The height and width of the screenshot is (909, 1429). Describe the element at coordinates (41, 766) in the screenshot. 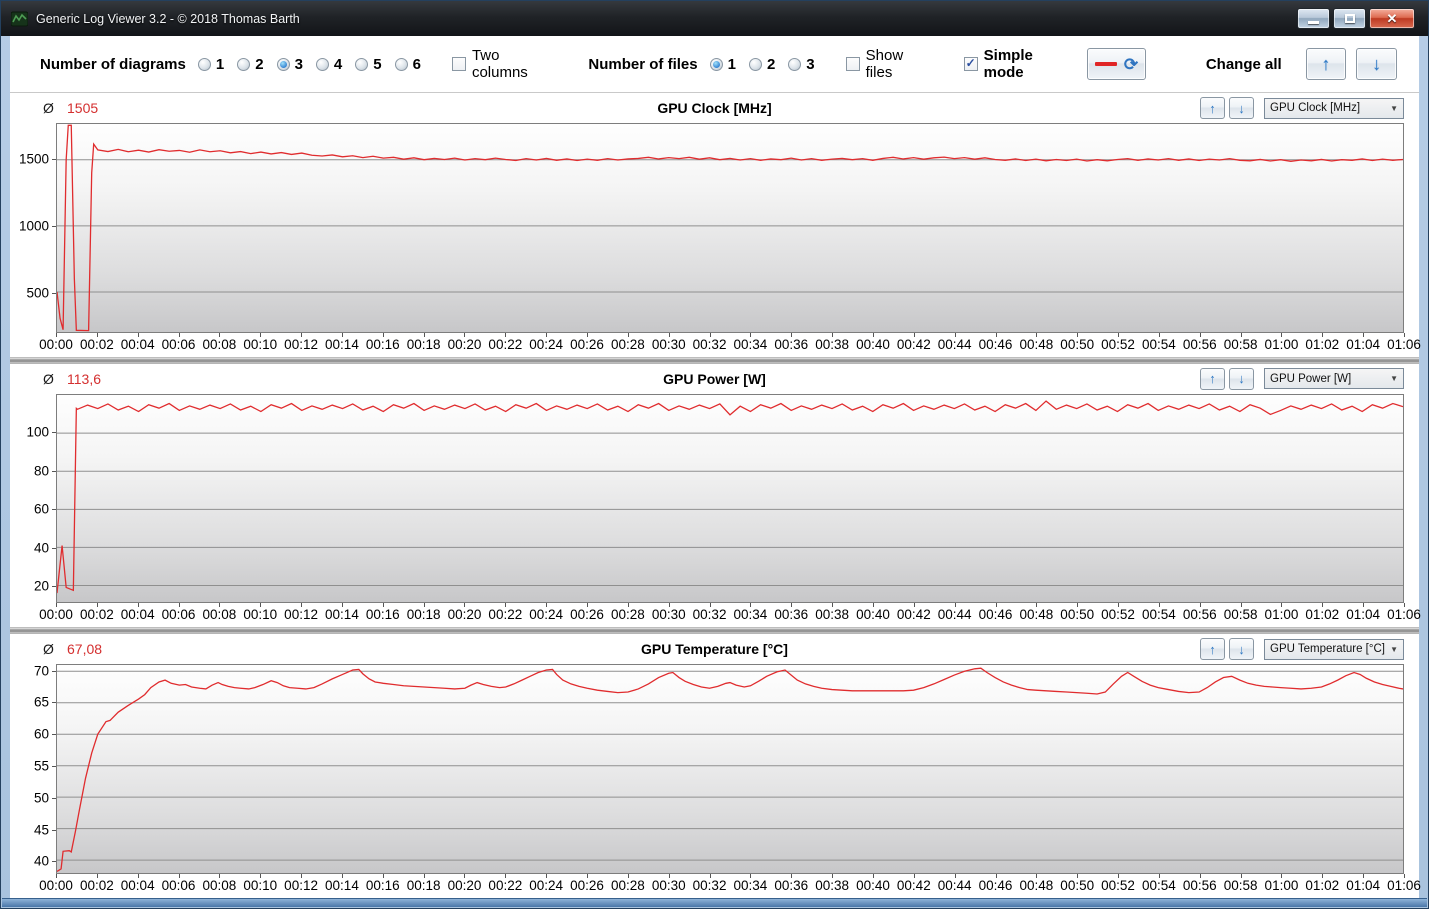

I see `y-tick-label: 55` at that location.